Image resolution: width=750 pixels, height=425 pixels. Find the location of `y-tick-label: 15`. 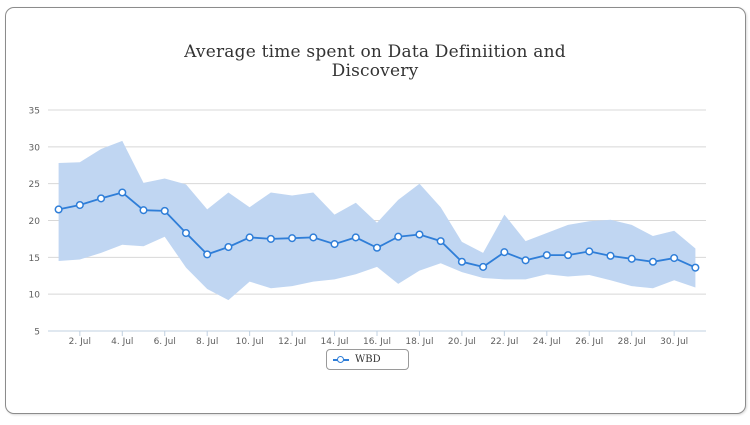

y-tick-label: 15 is located at coordinates (34, 259).